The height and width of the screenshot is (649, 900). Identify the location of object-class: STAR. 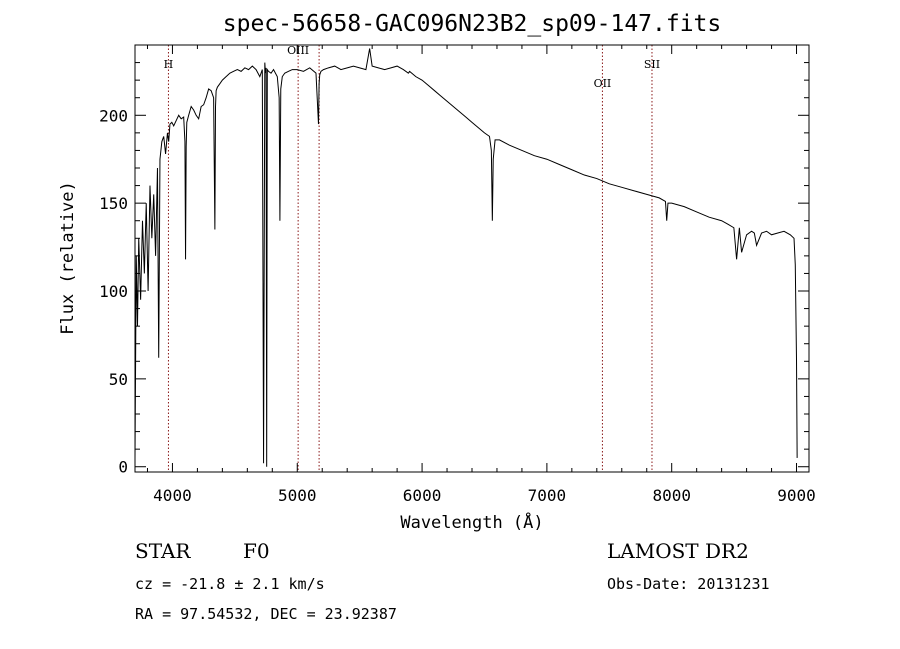
(163, 551).